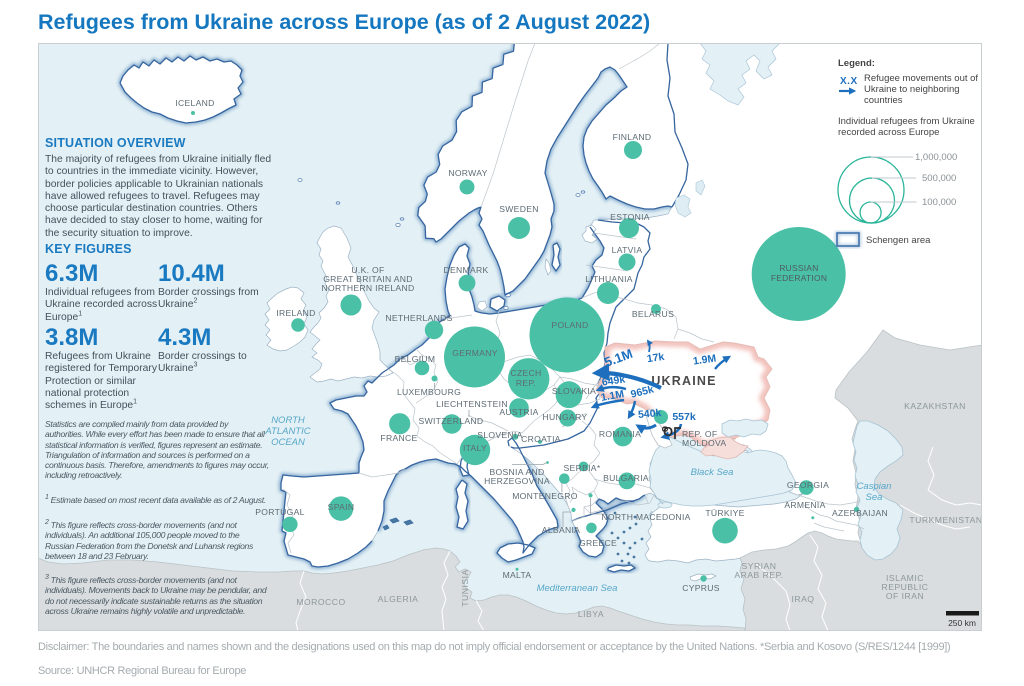  Describe the element at coordinates (368, 279) in the screenshot. I see `svg-text: GREAT BRITAIN AND` at that location.